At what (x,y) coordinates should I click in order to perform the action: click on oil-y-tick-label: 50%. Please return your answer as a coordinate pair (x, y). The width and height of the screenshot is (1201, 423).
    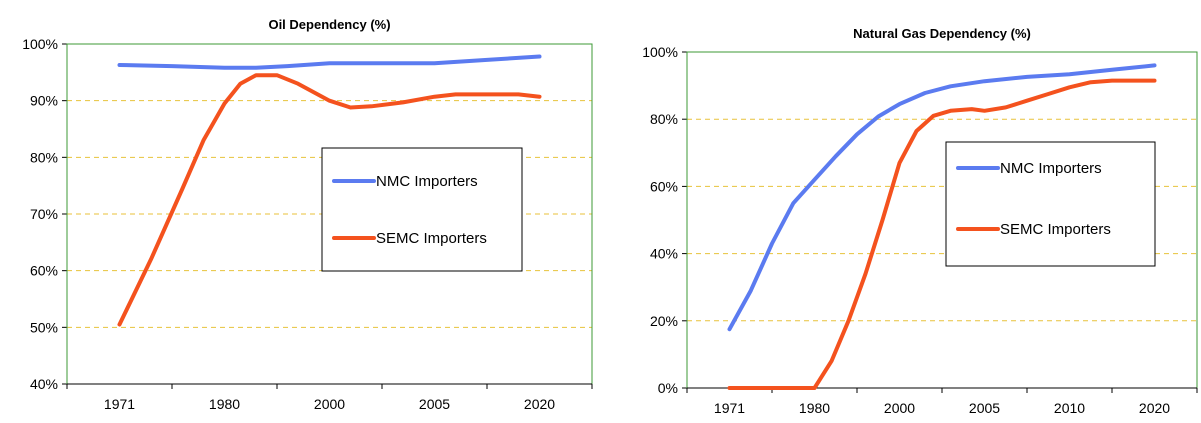
    Looking at the image, I should click on (44, 327).